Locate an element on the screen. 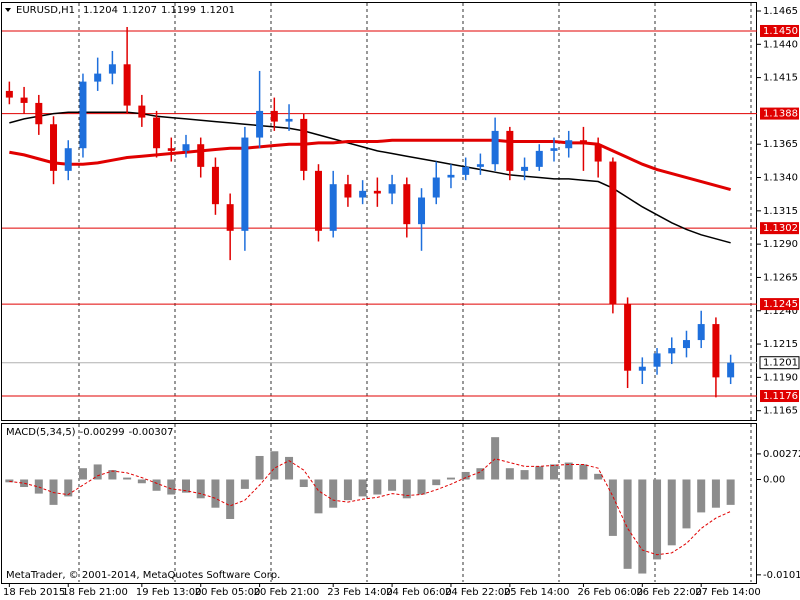  y-tick-label: 1.1215 is located at coordinates (780, 344).